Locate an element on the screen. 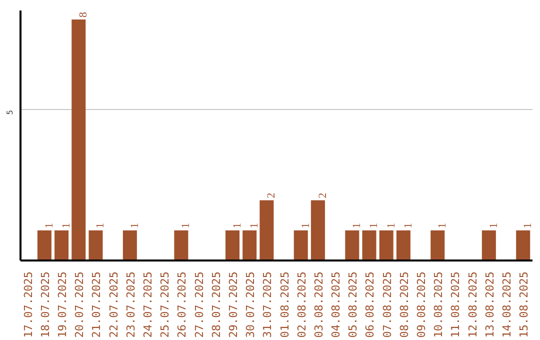 This screenshot has width=540, height=340. data-label: 8 is located at coordinates (84, 15).